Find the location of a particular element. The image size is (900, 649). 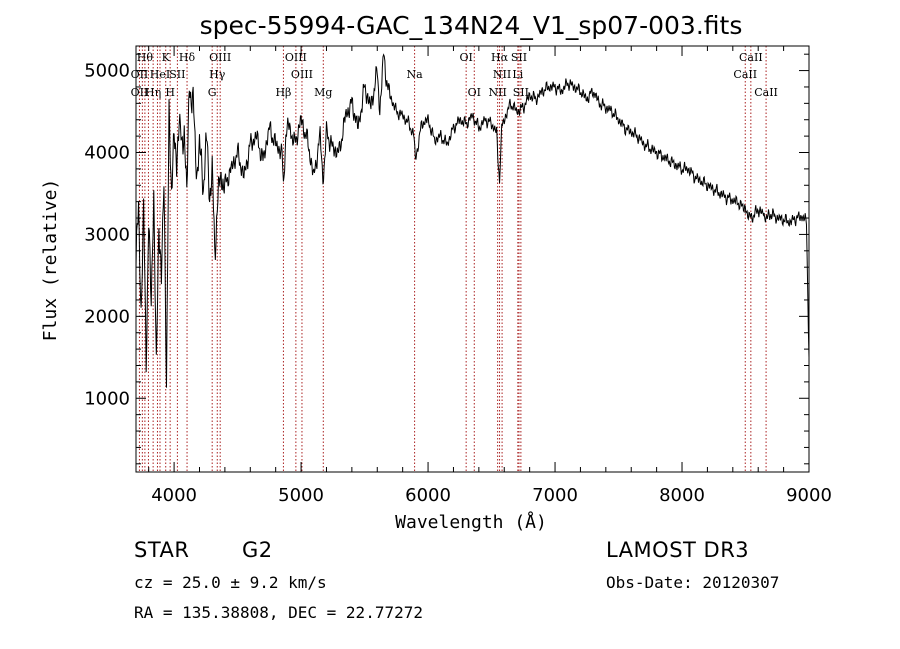

line-label: Hη is located at coordinates (153, 92).